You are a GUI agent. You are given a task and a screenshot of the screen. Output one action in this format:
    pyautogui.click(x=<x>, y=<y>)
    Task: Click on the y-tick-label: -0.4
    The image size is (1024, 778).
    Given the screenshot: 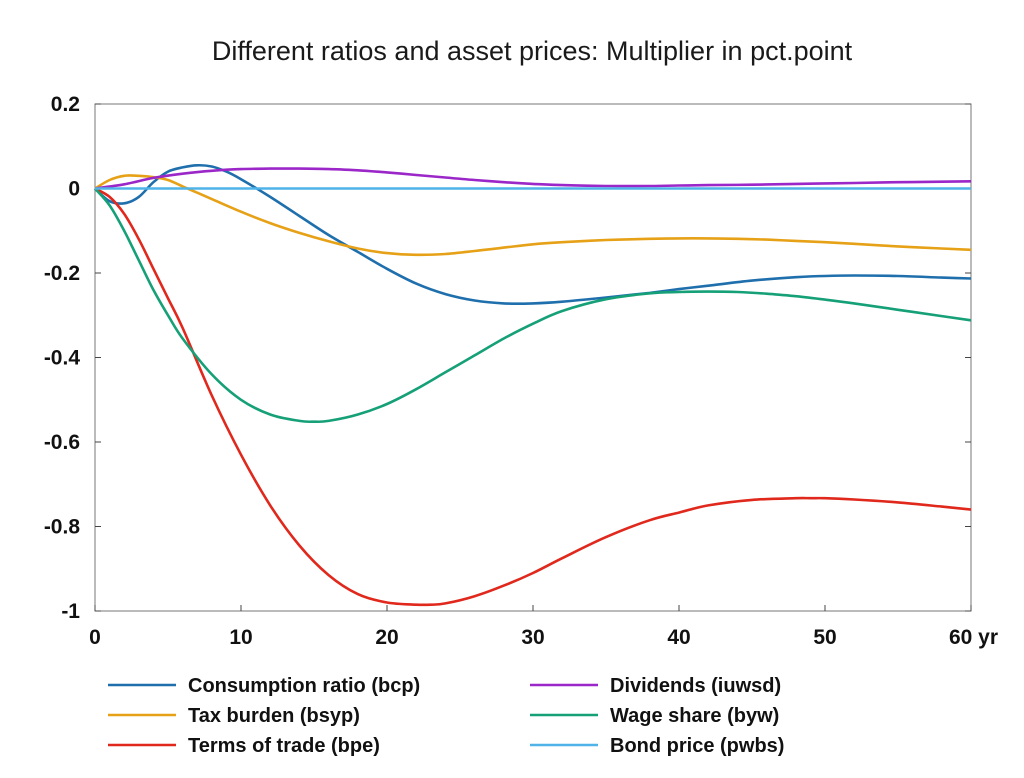 What is the action you would take?
    pyautogui.click(x=62, y=358)
    